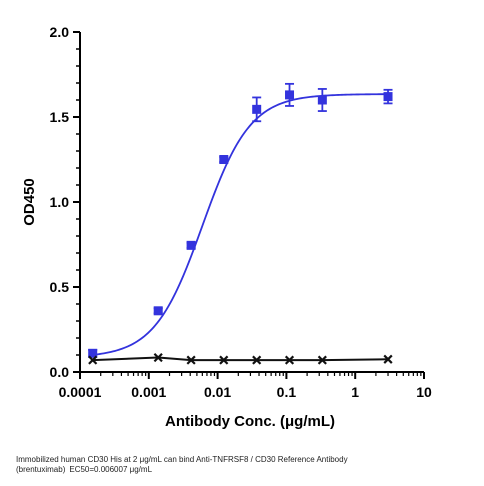  Describe the element at coordinates (60, 287) in the screenshot. I see `y-tick-label: 0.5` at that location.